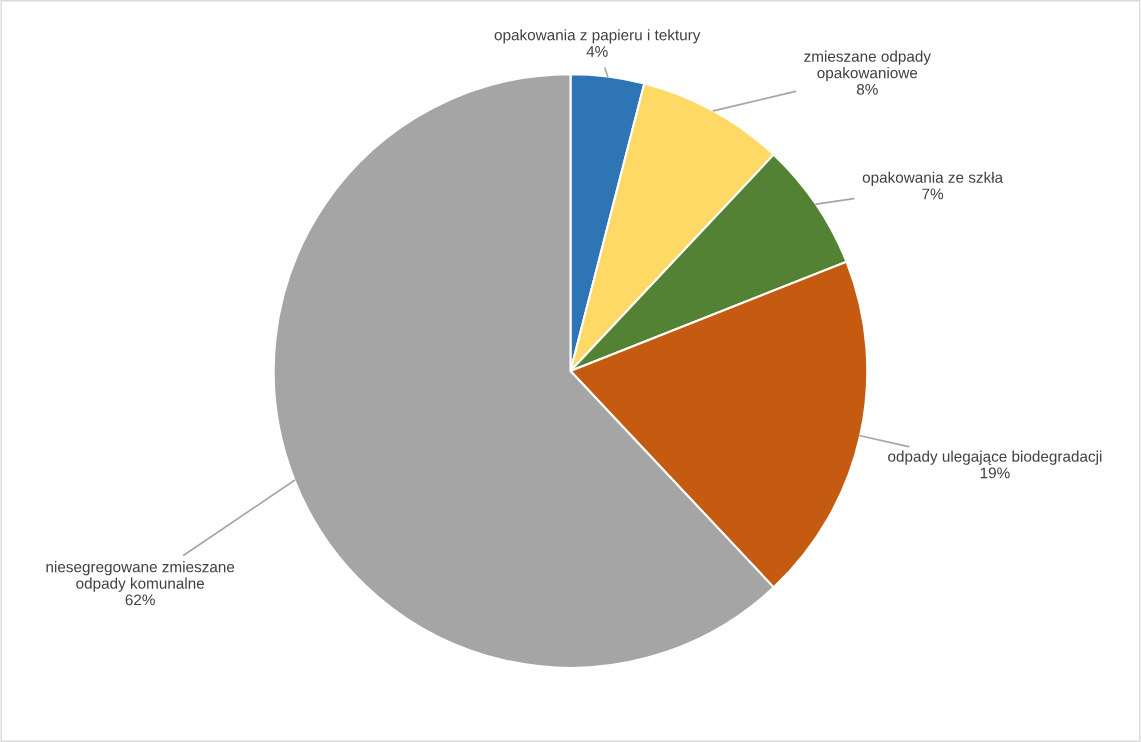 The image size is (1141, 742). I want to click on data-label: 7%, so click(933, 194).